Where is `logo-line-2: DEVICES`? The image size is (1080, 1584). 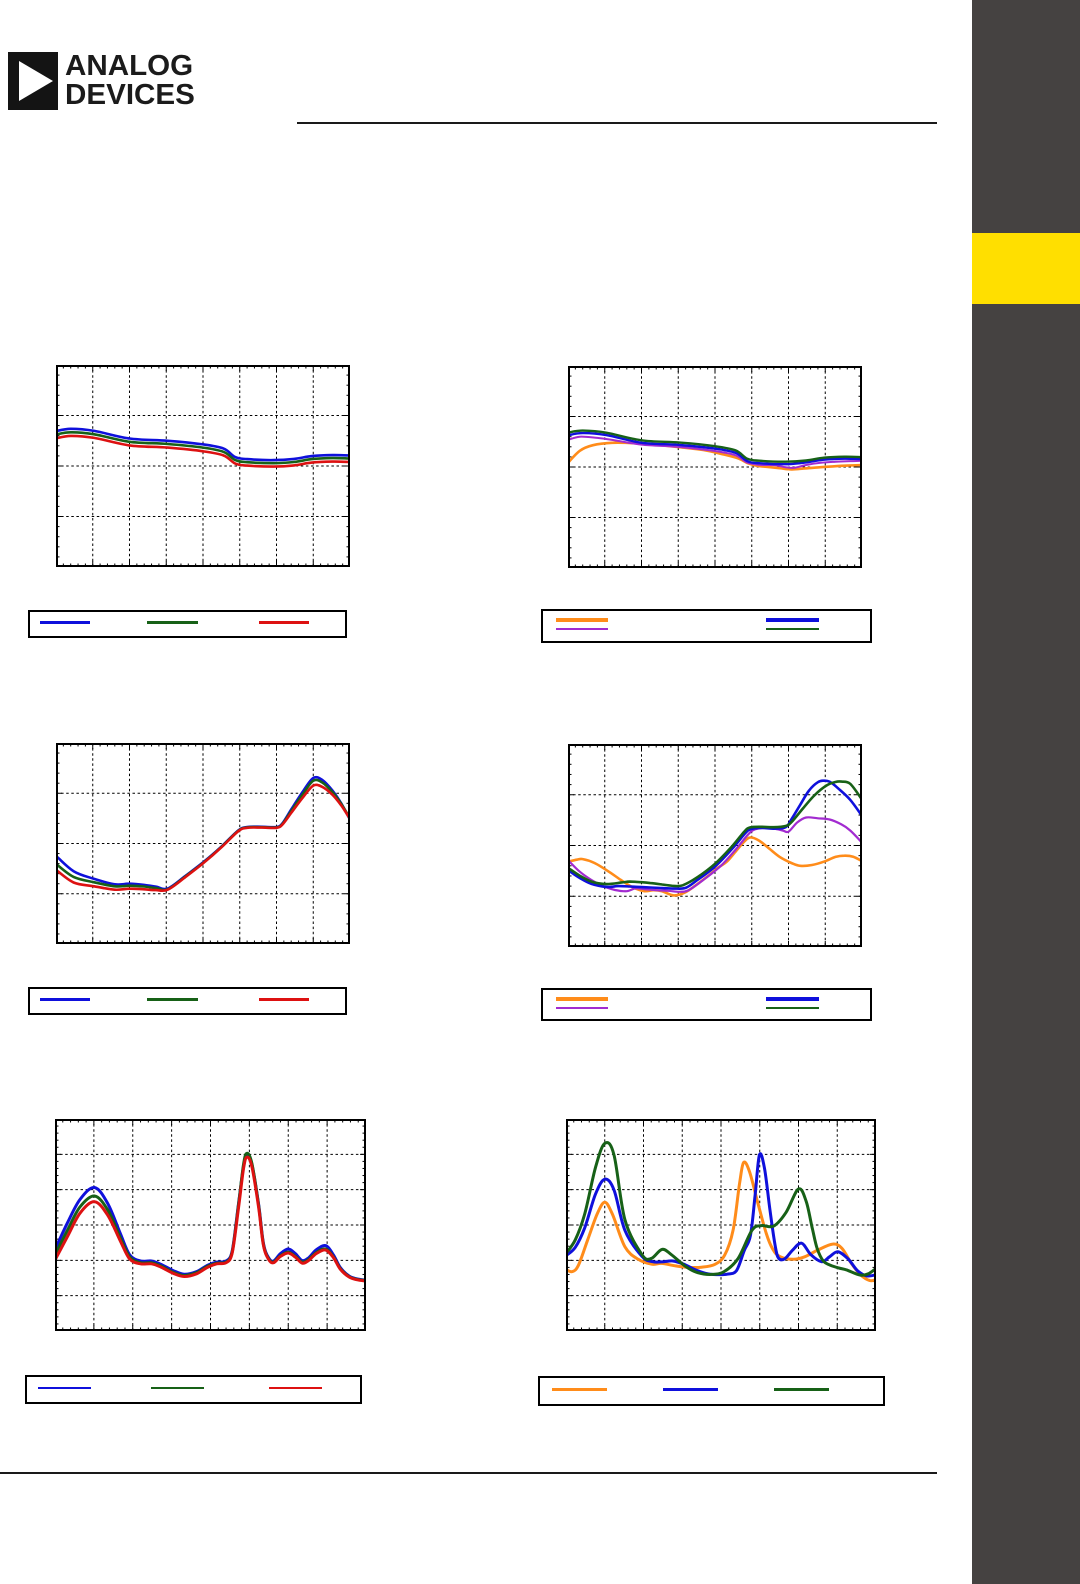 logo-line-2: DEVICES is located at coordinates (130, 95).